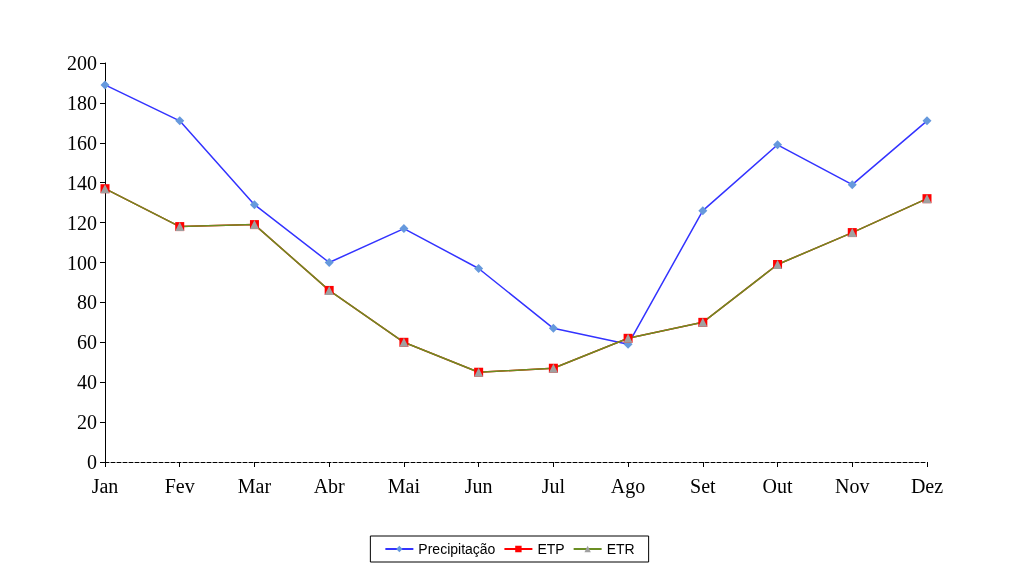 This screenshot has height=578, width=1019. Describe the element at coordinates (404, 486) in the screenshot. I see `x-tick-label: Mai` at that location.